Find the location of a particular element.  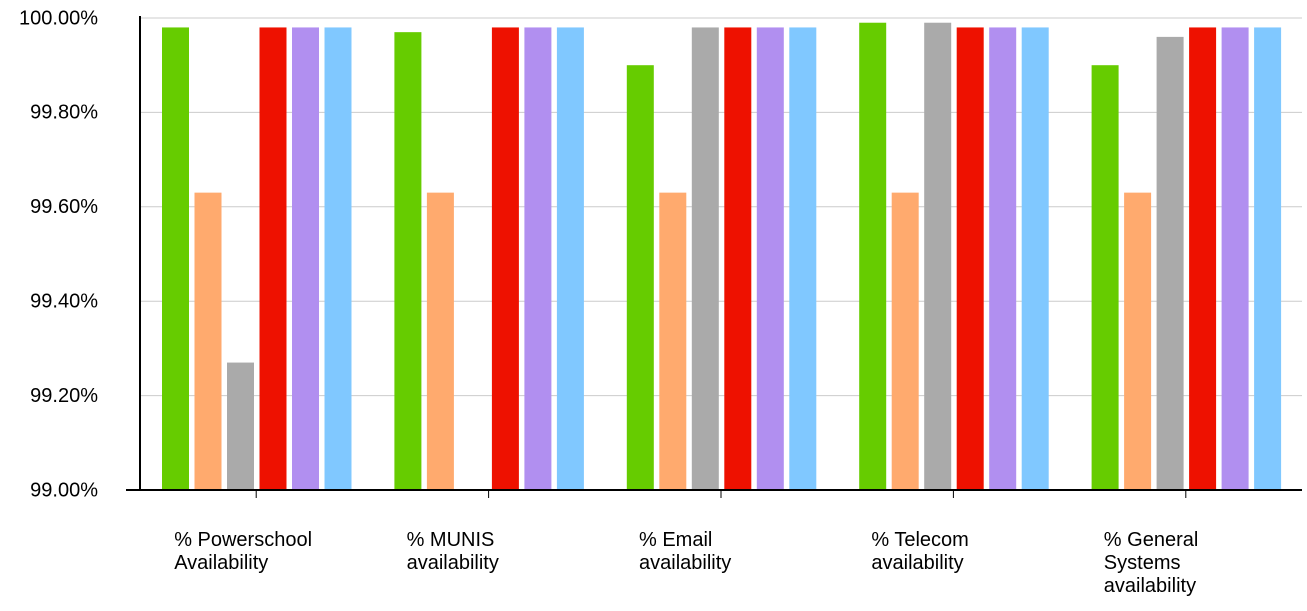

x-tick-label-line: % General is located at coordinates (1151, 540).